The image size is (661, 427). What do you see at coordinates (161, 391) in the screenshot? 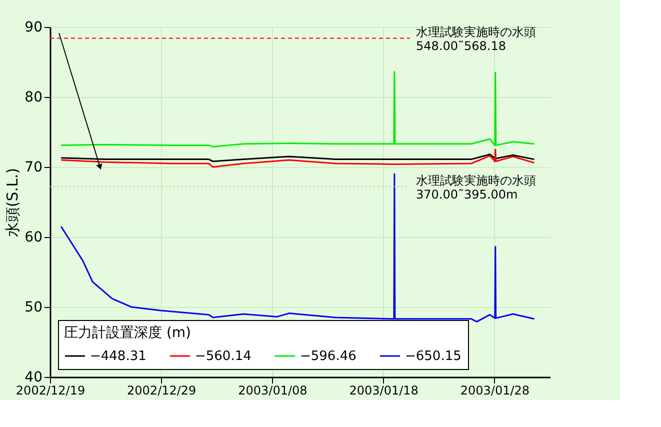
I see `x-tick-label: 2002/12/29` at bounding box center [161, 391].